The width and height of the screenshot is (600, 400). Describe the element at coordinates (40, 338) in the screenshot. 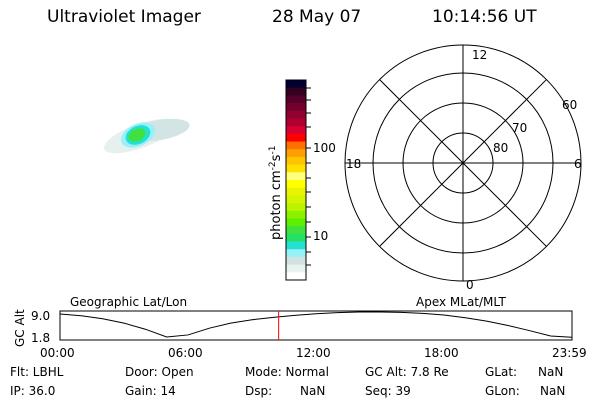

I see `y-tick-1.8: 1.8` at that location.